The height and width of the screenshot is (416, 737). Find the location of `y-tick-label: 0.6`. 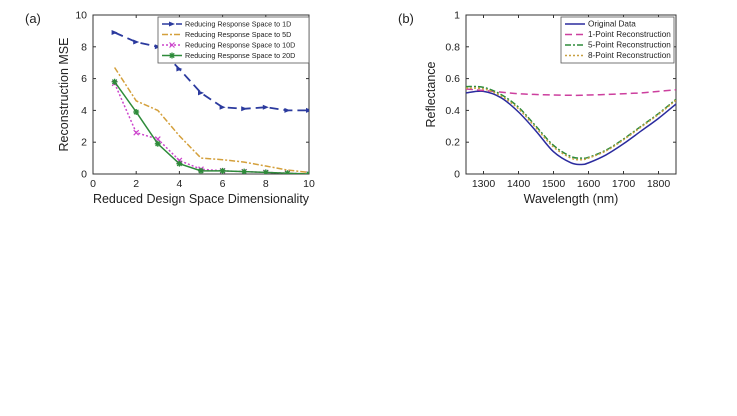

y-tick-label: 0.6 is located at coordinates (452, 79).